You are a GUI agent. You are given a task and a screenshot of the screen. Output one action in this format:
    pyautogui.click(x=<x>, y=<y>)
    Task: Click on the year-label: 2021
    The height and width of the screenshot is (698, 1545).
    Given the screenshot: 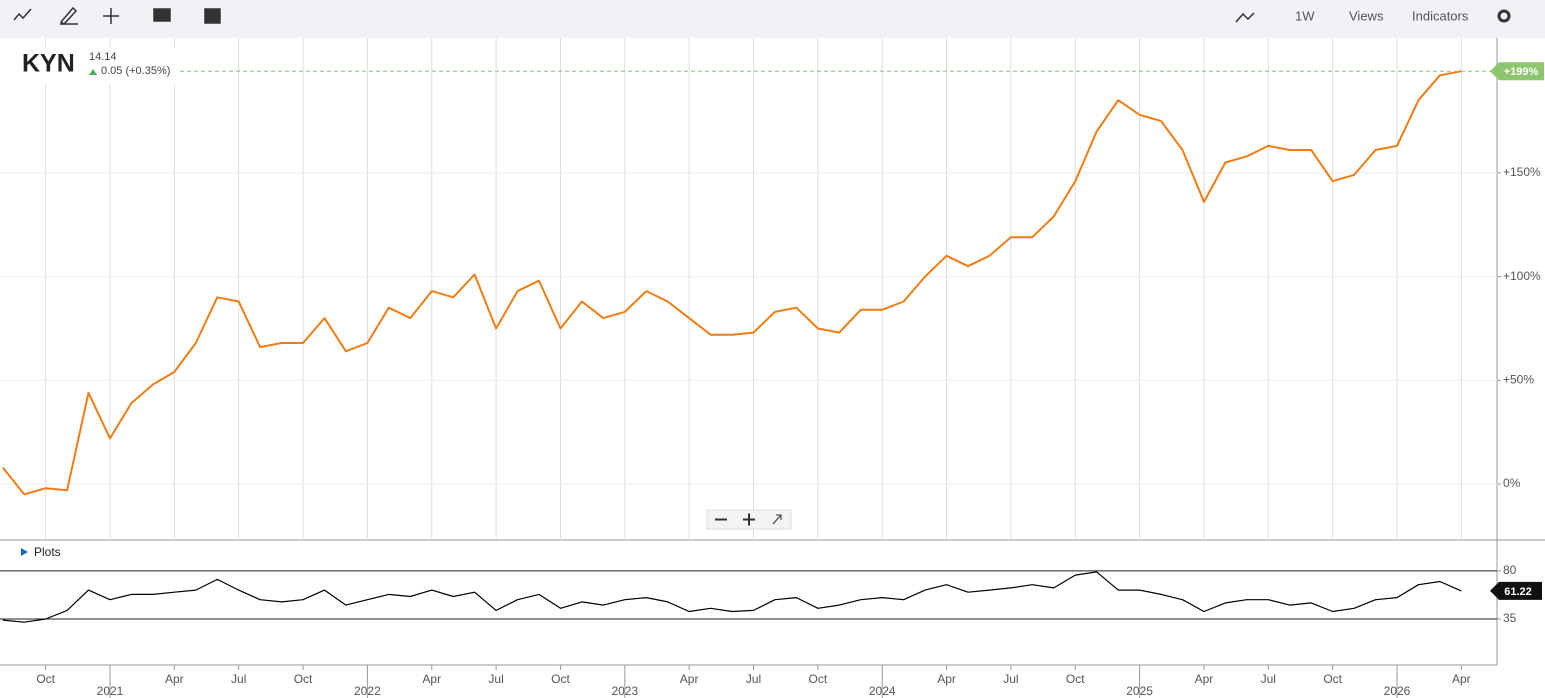 What is the action you would take?
    pyautogui.click(x=110, y=691)
    